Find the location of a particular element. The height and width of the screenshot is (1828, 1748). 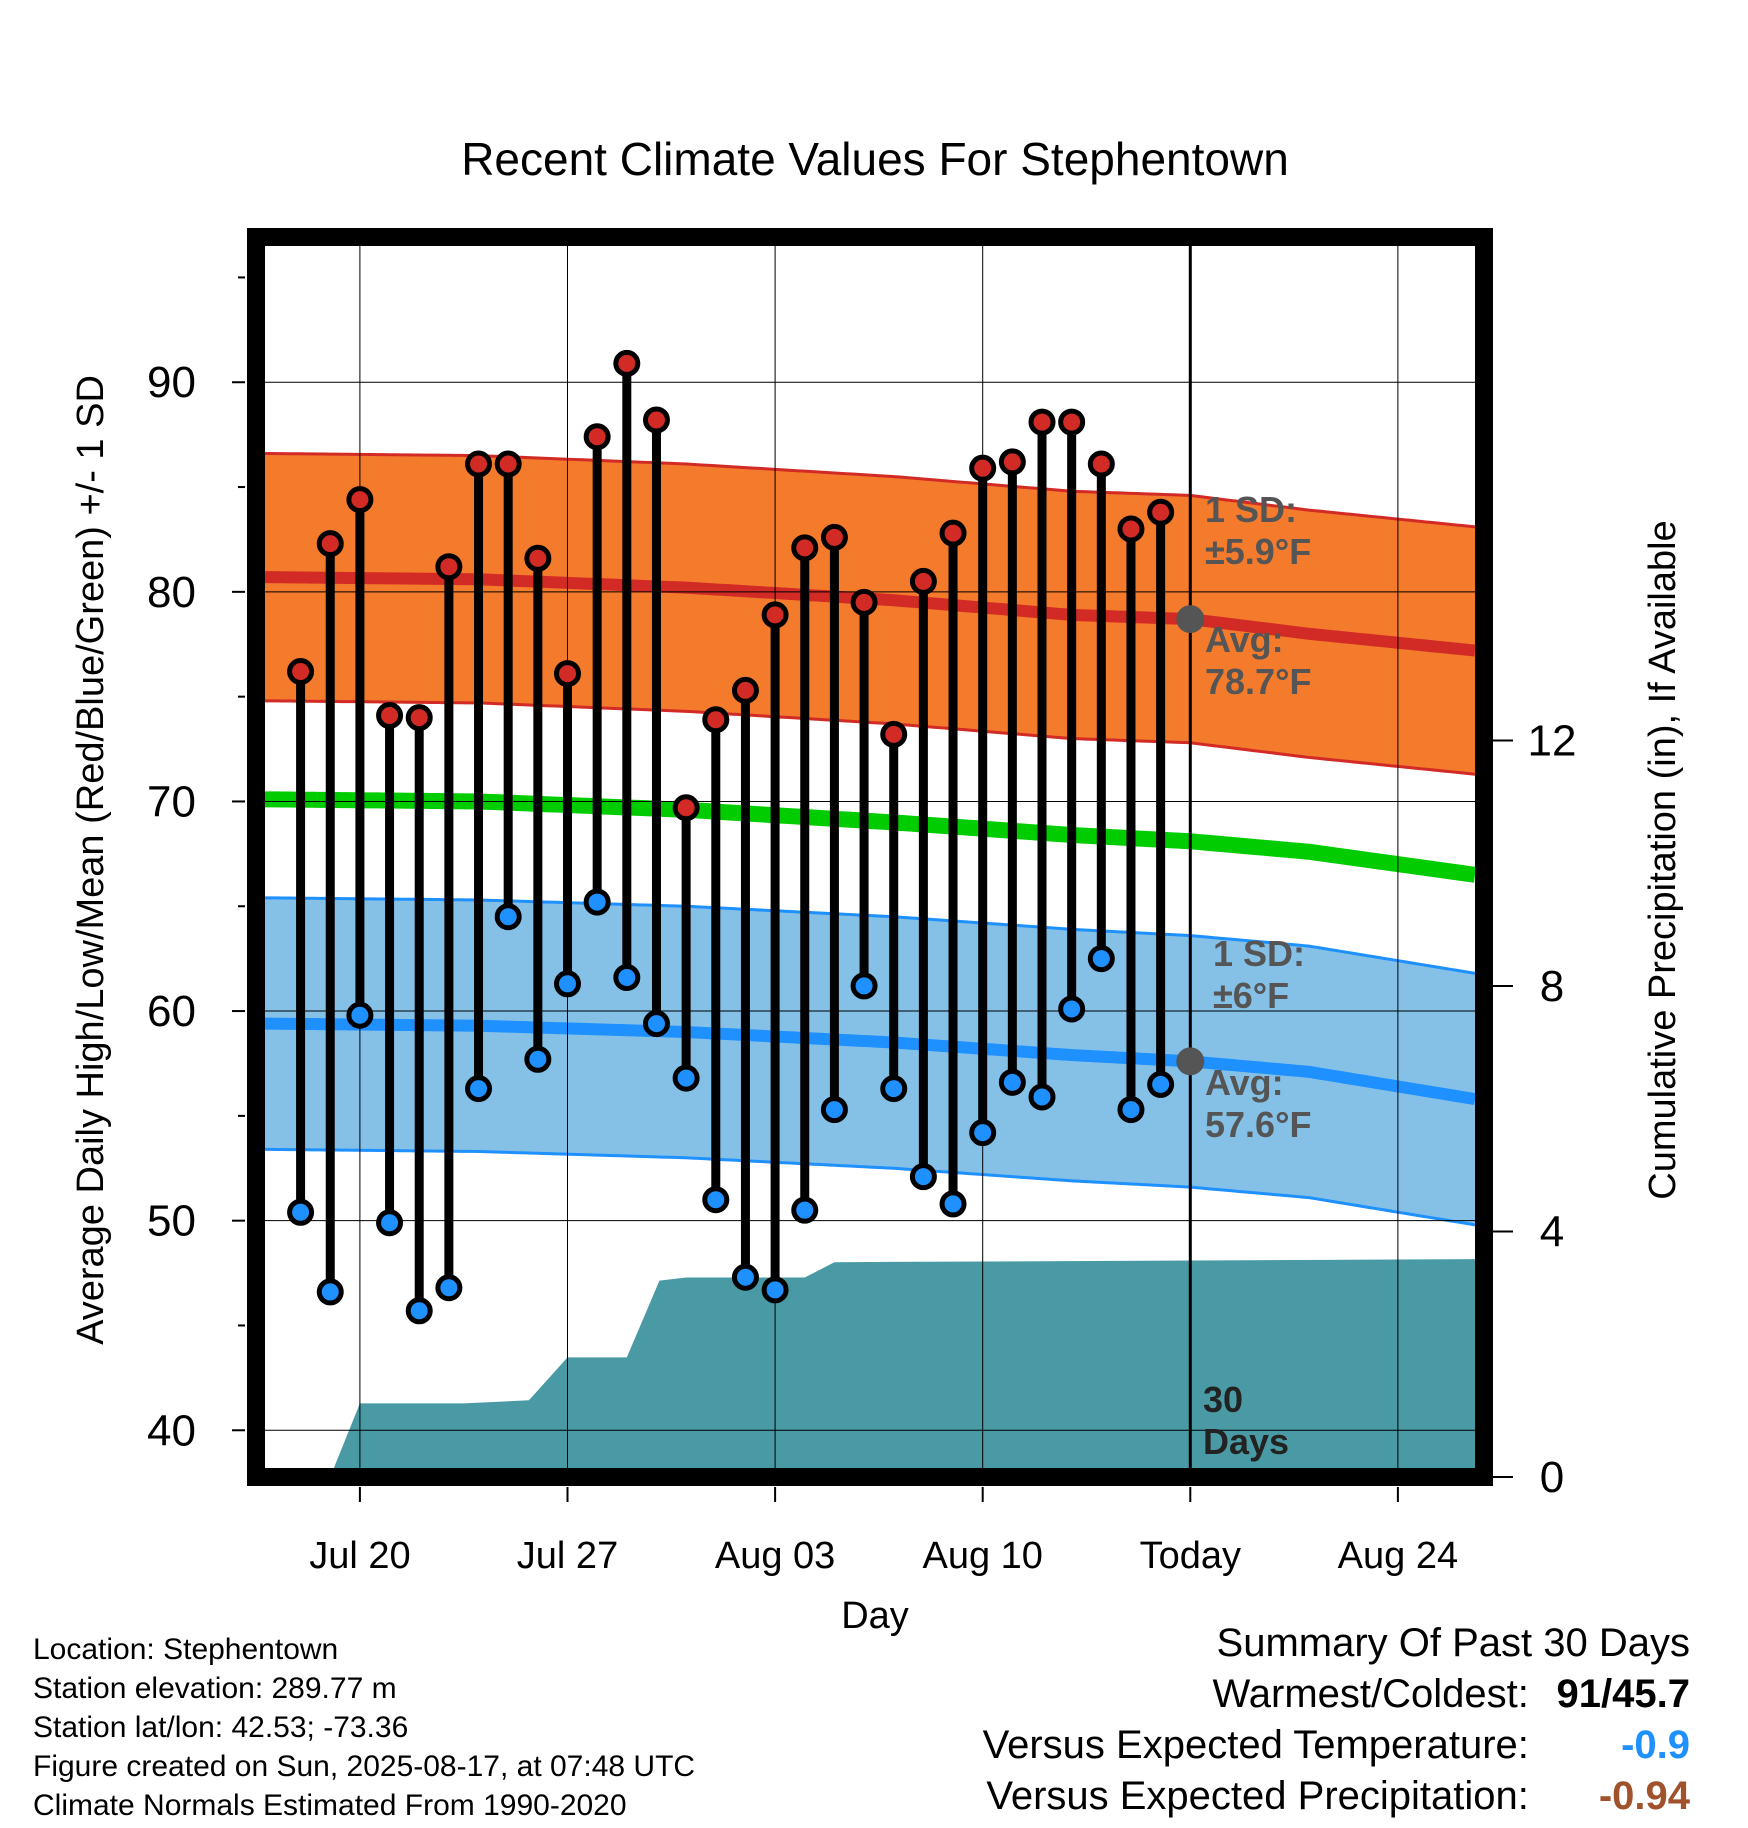

y2-tick-label: 12 is located at coordinates (1552, 741).